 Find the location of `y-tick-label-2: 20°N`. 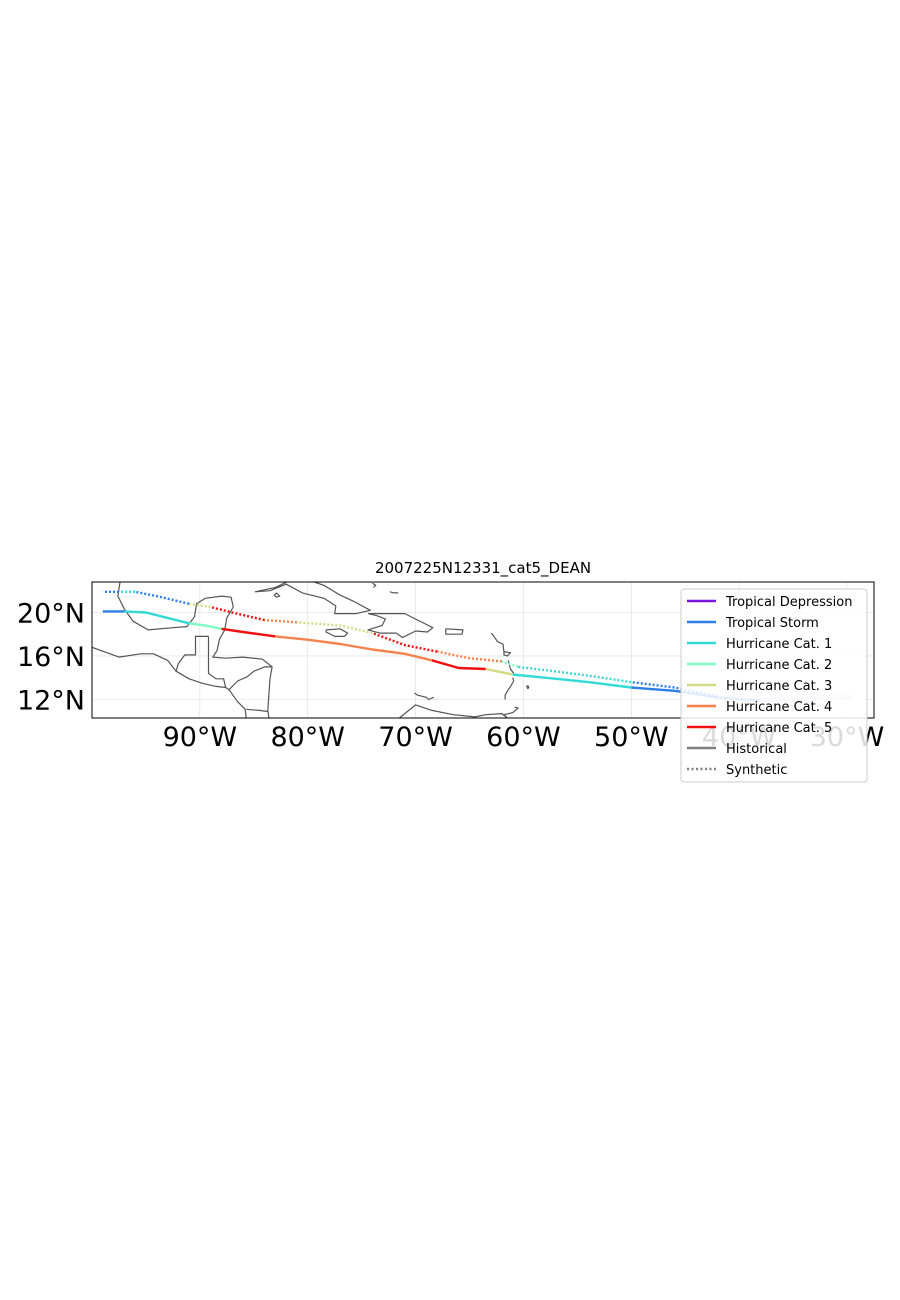

y-tick-label-2: 20°N is located at coordinates (51, 613).